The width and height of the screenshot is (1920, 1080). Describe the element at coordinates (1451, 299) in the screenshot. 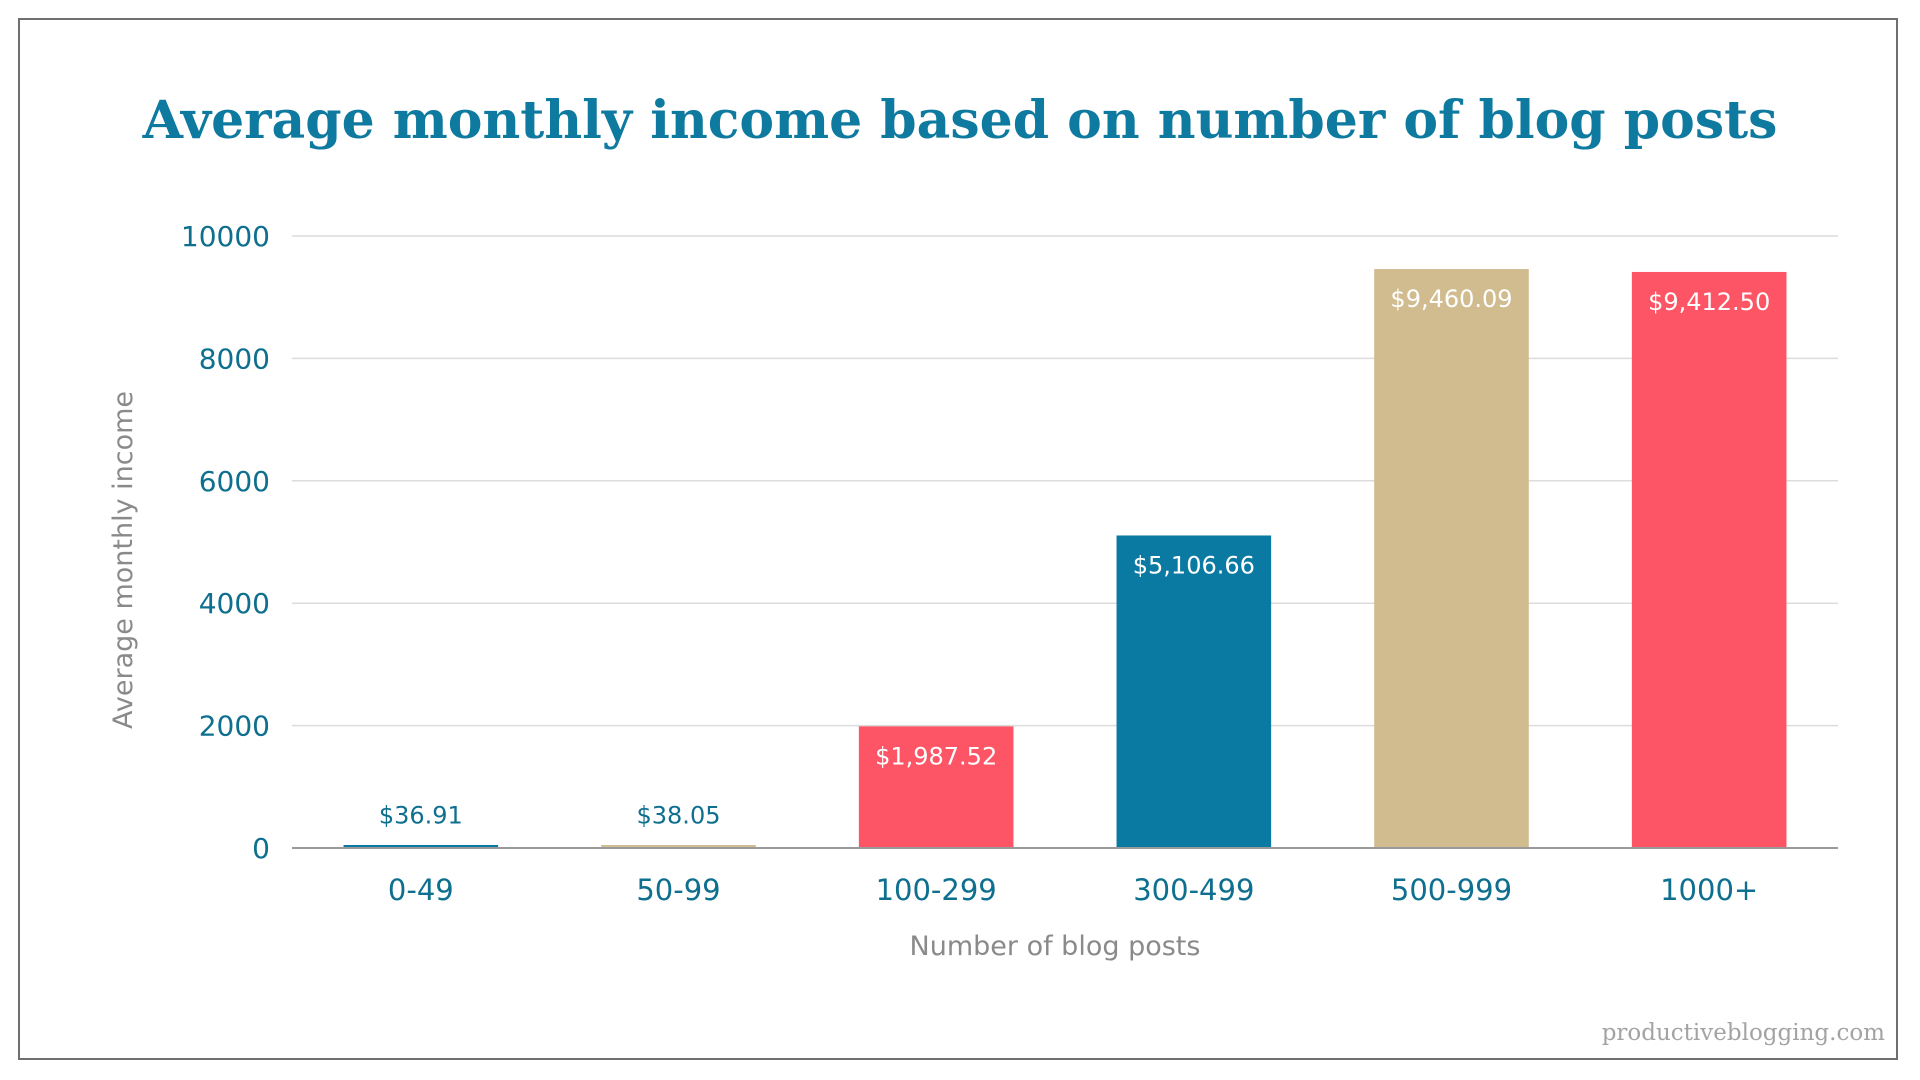

I see `data-label: $9,460.09` at that location.